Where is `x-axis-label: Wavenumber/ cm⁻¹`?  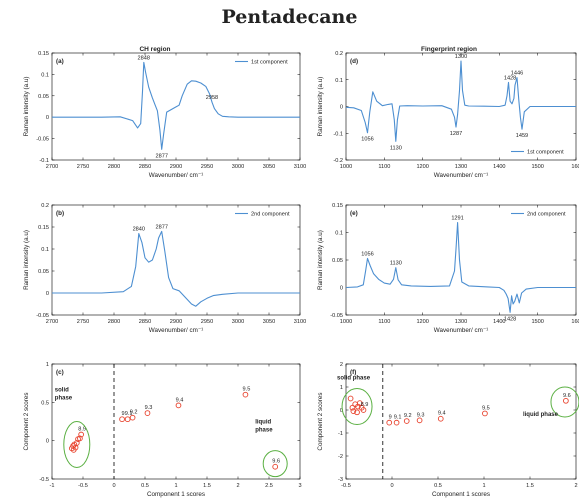
x-axis-label: Wavenumber/ cm⁻¹ is located at coordinates (461, 175).